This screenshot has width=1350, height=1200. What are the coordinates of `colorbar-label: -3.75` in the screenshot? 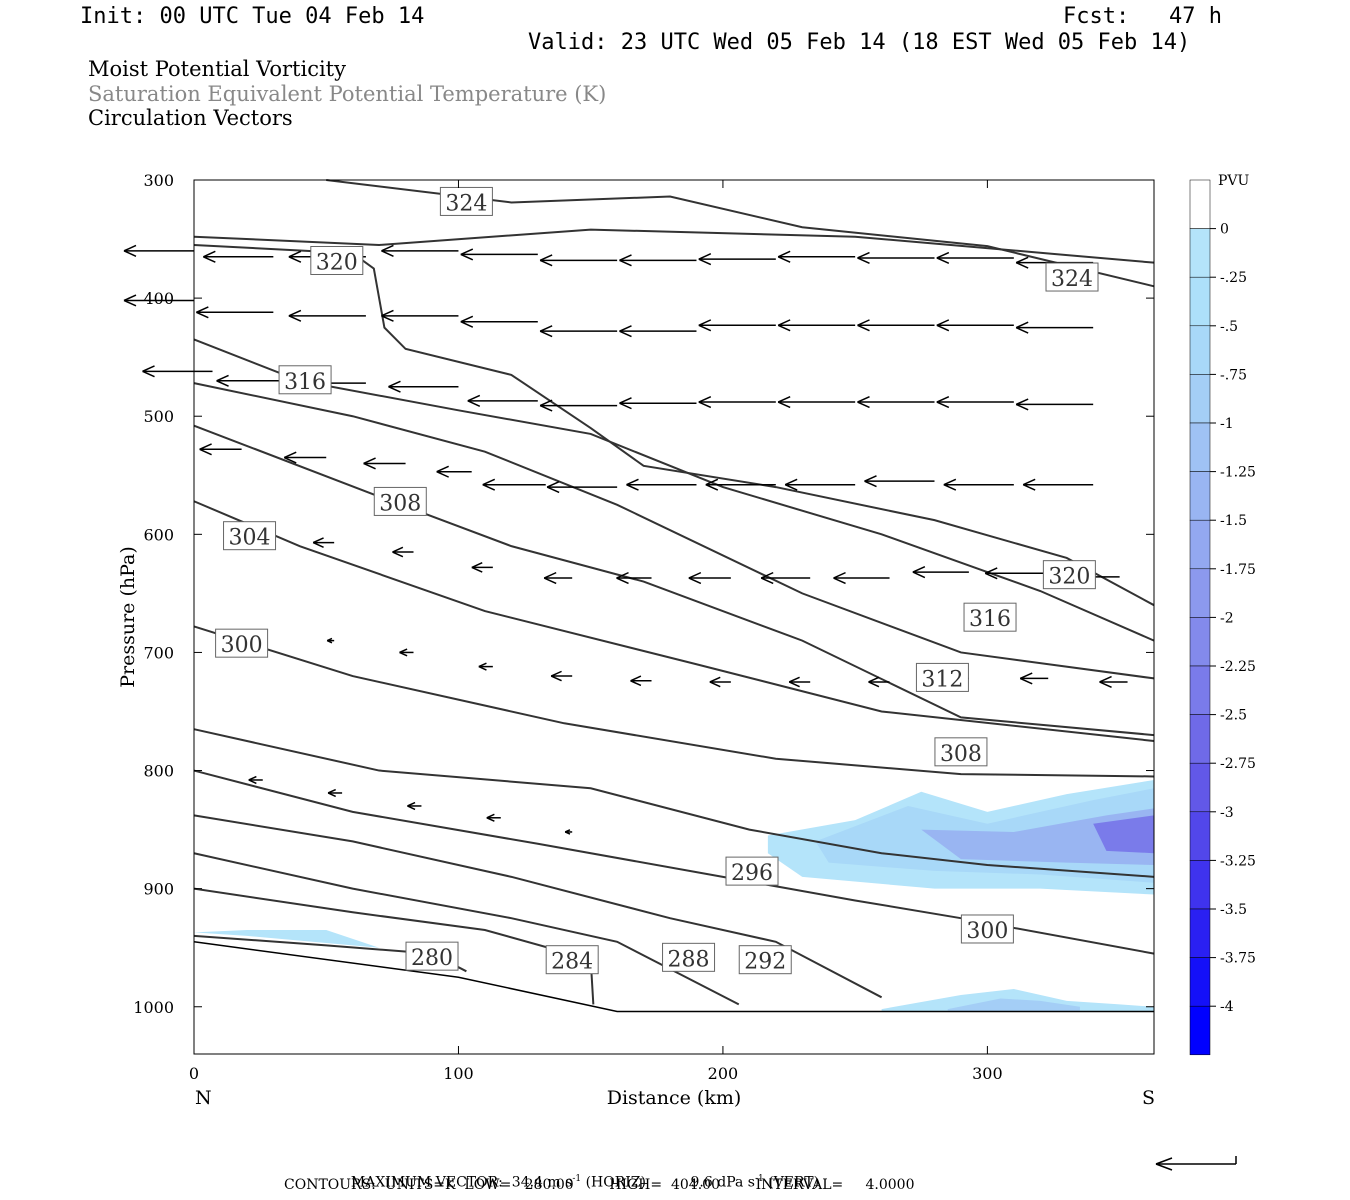 It's located at (1238, 959).